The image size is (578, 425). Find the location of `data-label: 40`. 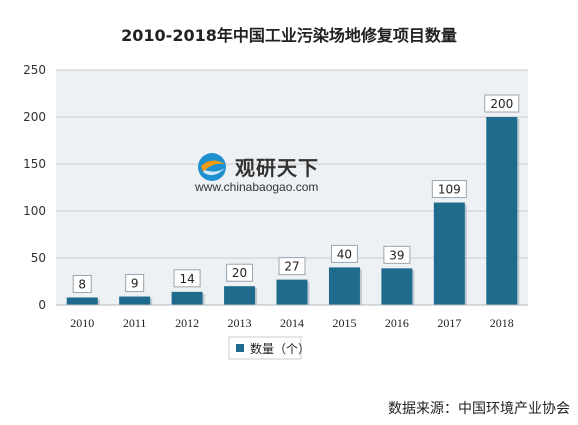

data-label: 40 is located at coordinates (344, 254).